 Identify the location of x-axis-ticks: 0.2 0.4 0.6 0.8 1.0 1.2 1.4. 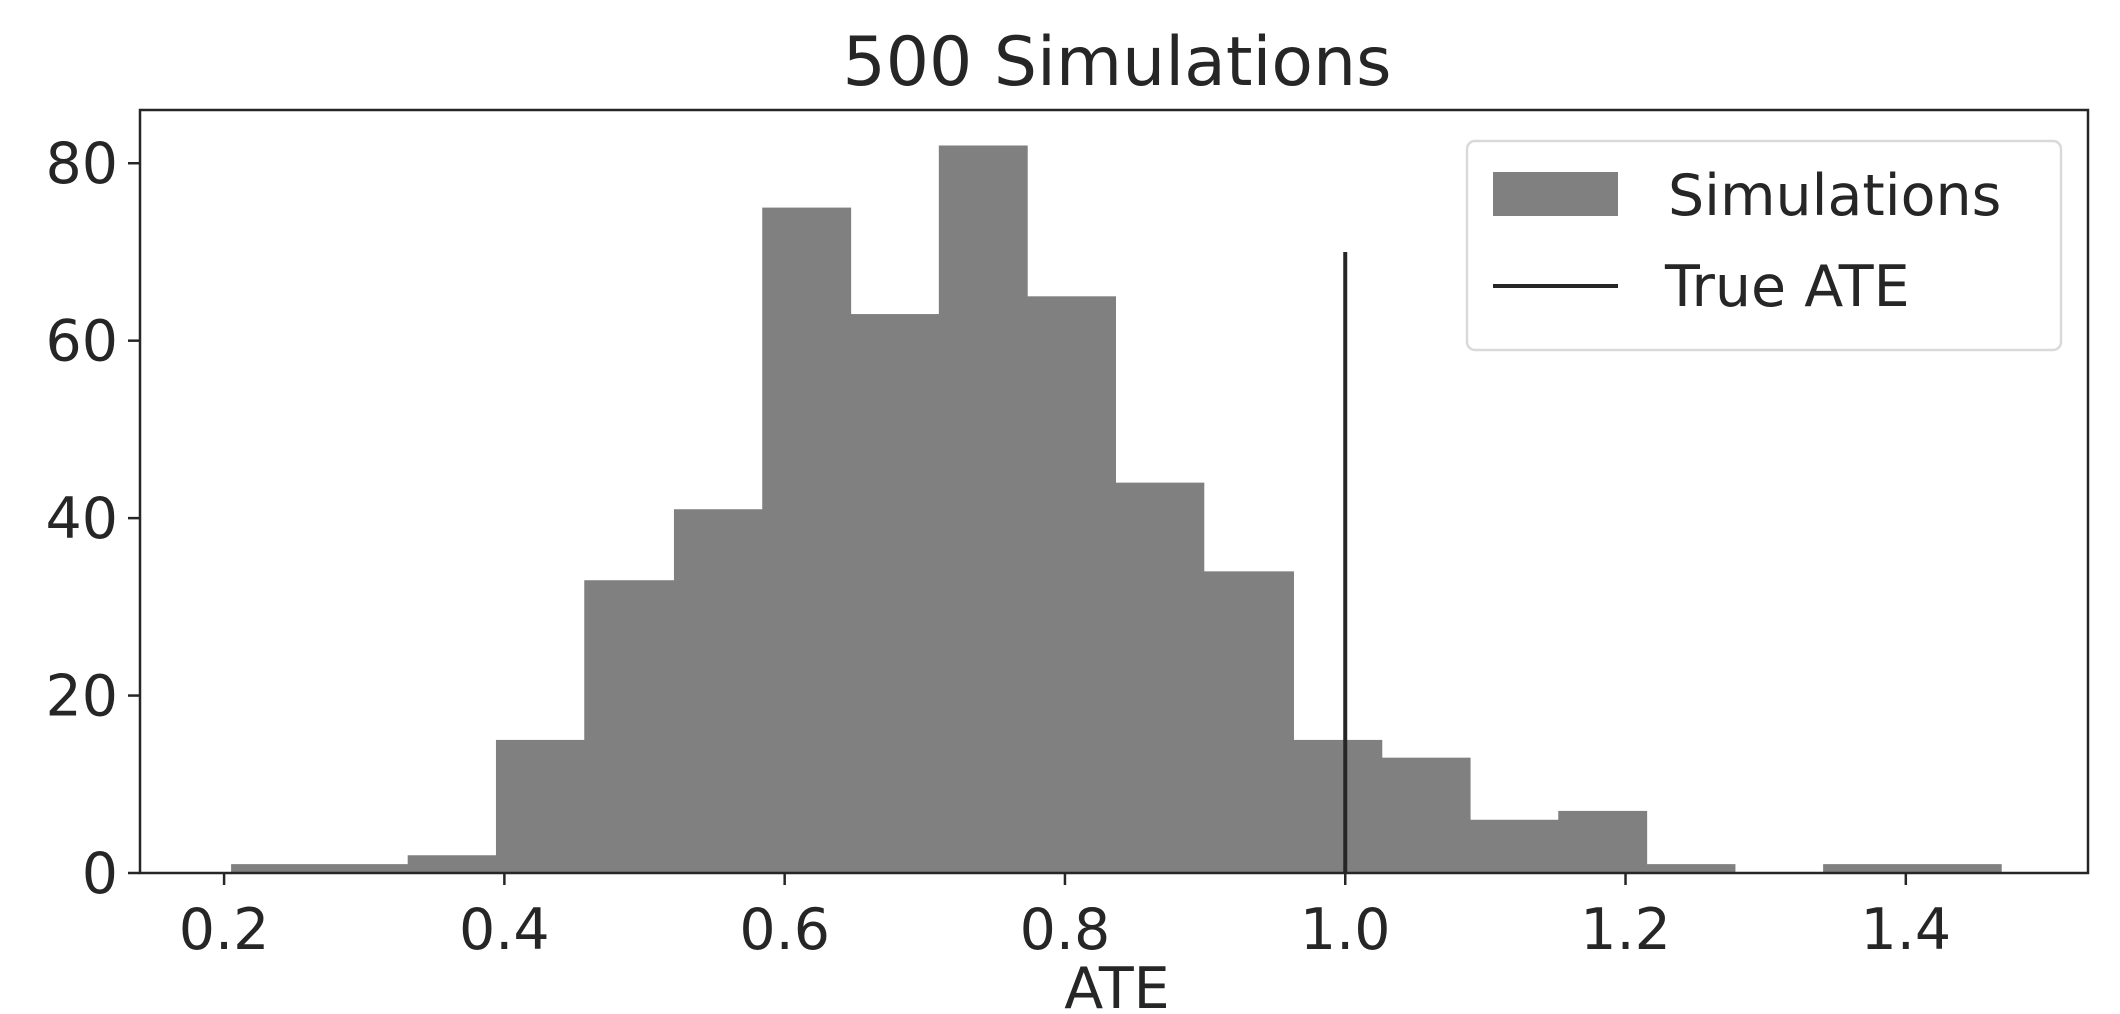
(1065, 918).